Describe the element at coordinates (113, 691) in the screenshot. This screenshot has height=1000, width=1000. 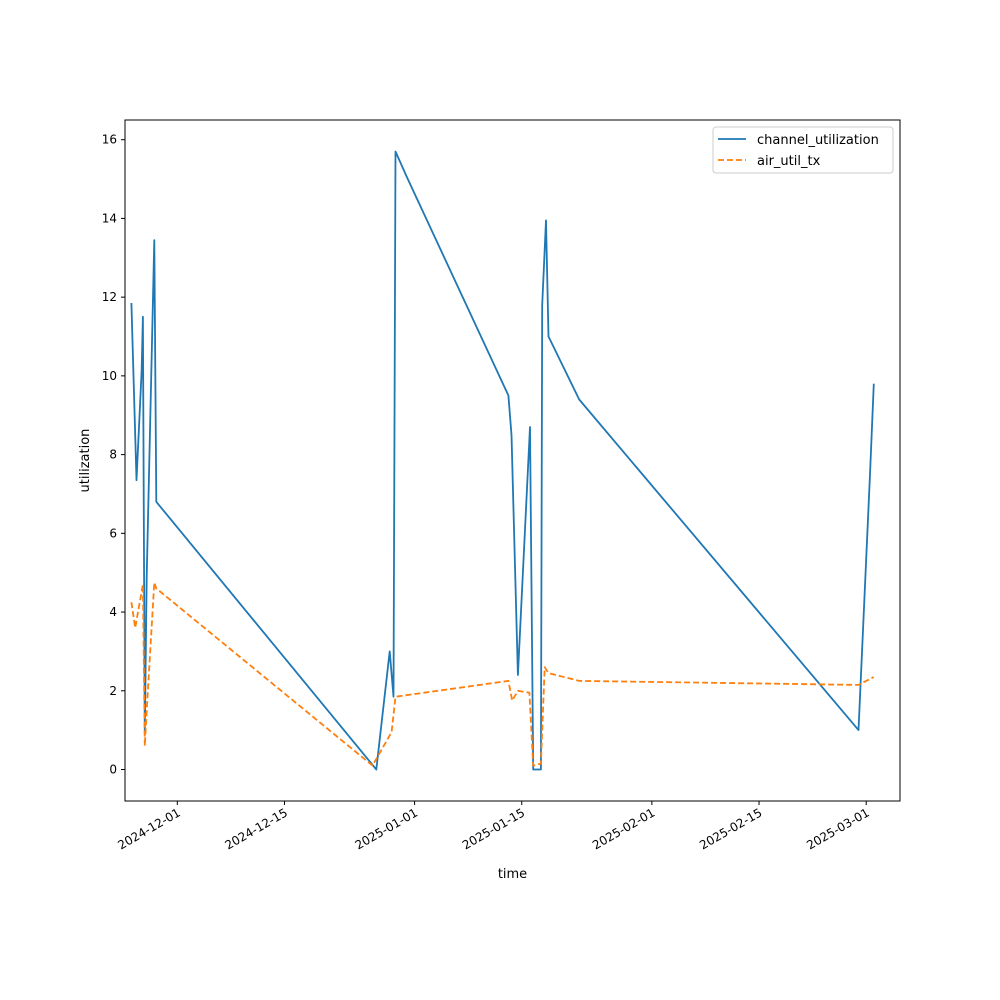
I see `y-tick-label: 2` at that location.